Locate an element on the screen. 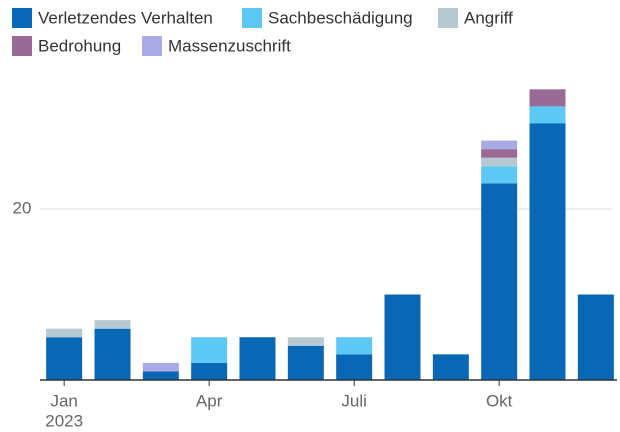  x-tick-label: Okt is located at coordinates (499, 400).